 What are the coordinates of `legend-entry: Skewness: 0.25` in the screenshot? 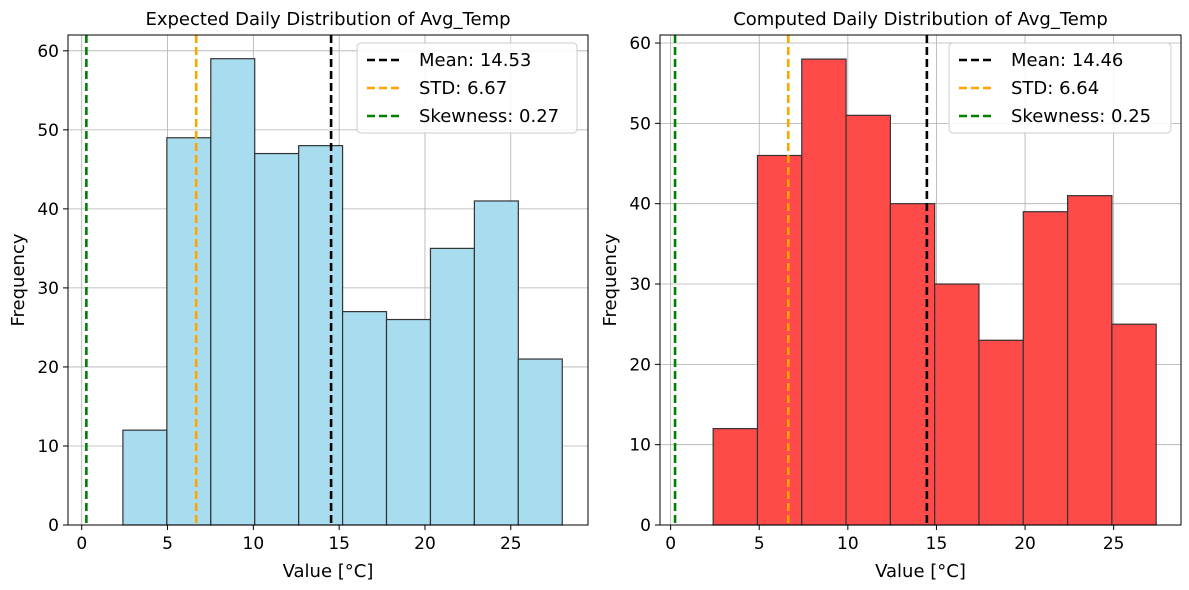 It's located at (1081, 116).